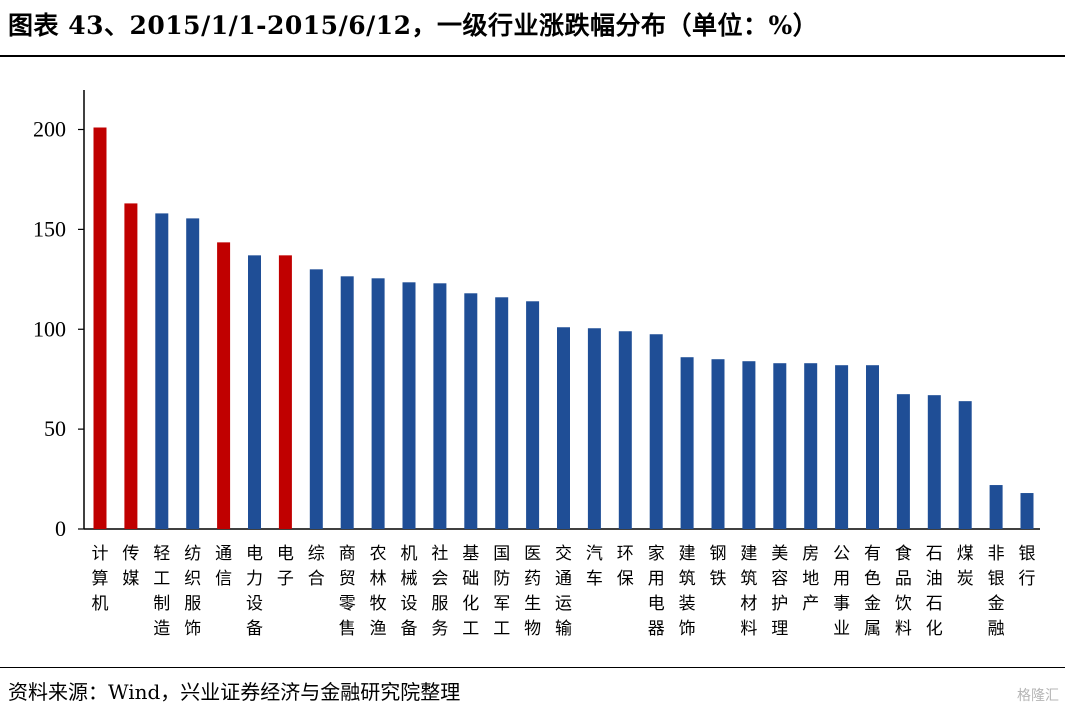  I want to click on x-category-label: 电子, so click(285, 566).